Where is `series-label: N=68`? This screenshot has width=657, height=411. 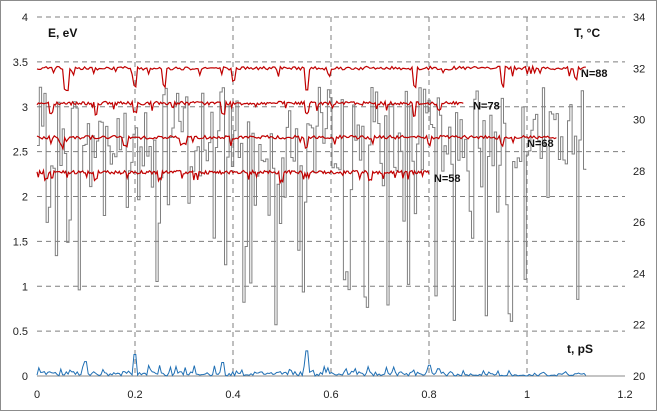
series-label: N=68 is located at coordinates (540, 144).